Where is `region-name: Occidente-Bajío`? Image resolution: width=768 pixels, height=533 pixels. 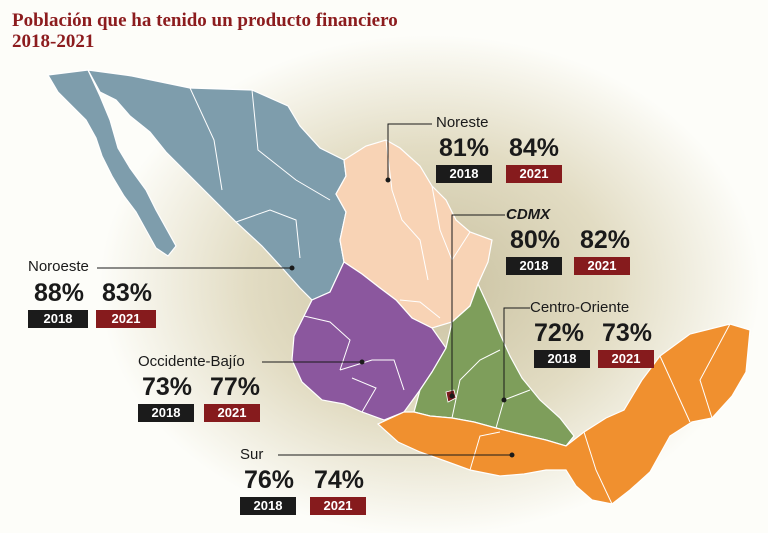 region-name: Occidente-Bajío is located at coordinates (191, 361).